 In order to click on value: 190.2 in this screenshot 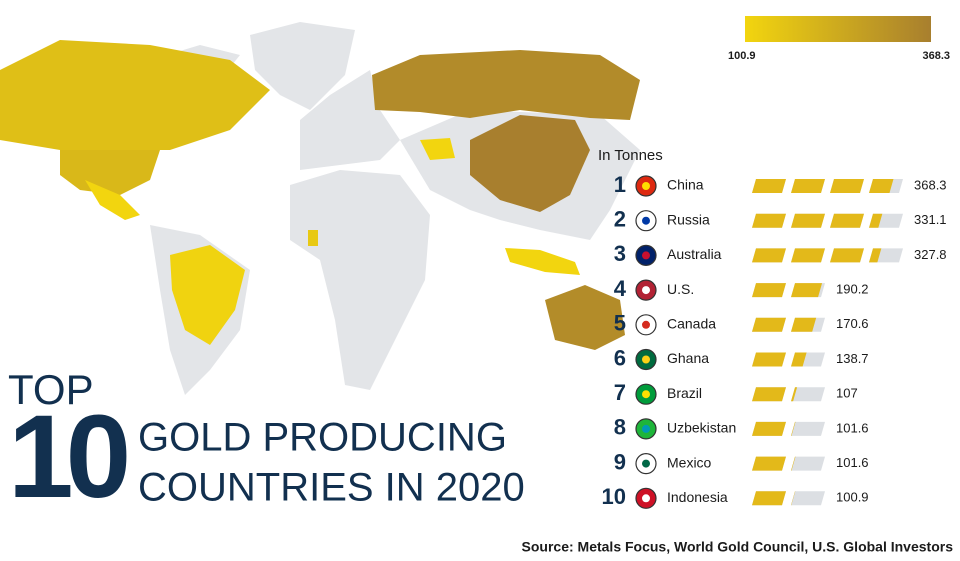, I will do `click(852, 289)`.